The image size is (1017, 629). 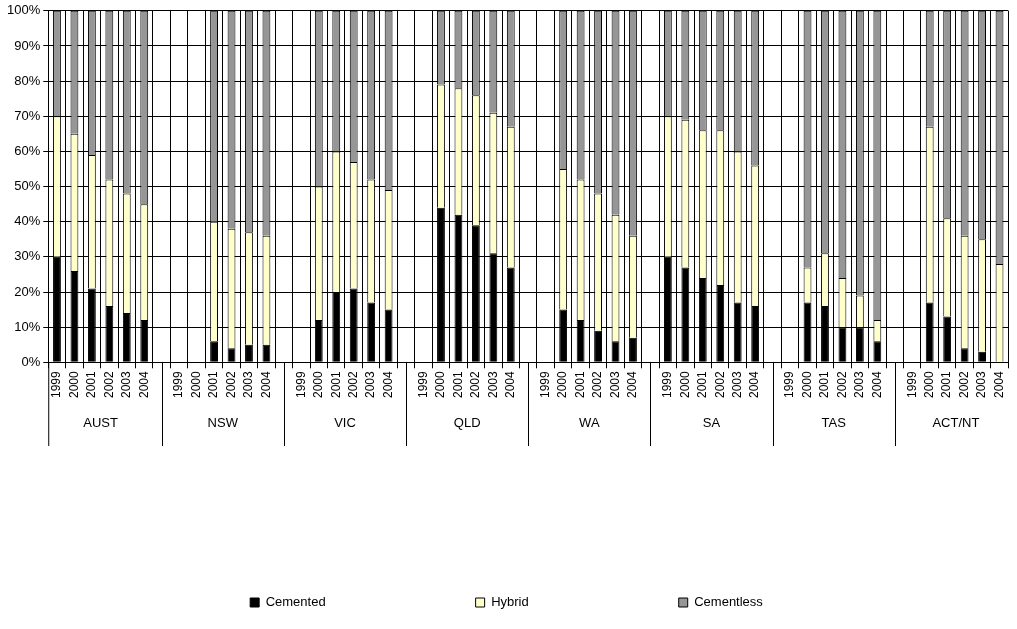 What do you see at coordinates (223, 423) in the screenshot?
I see `text: NSW` at bounding box center [223, 423].